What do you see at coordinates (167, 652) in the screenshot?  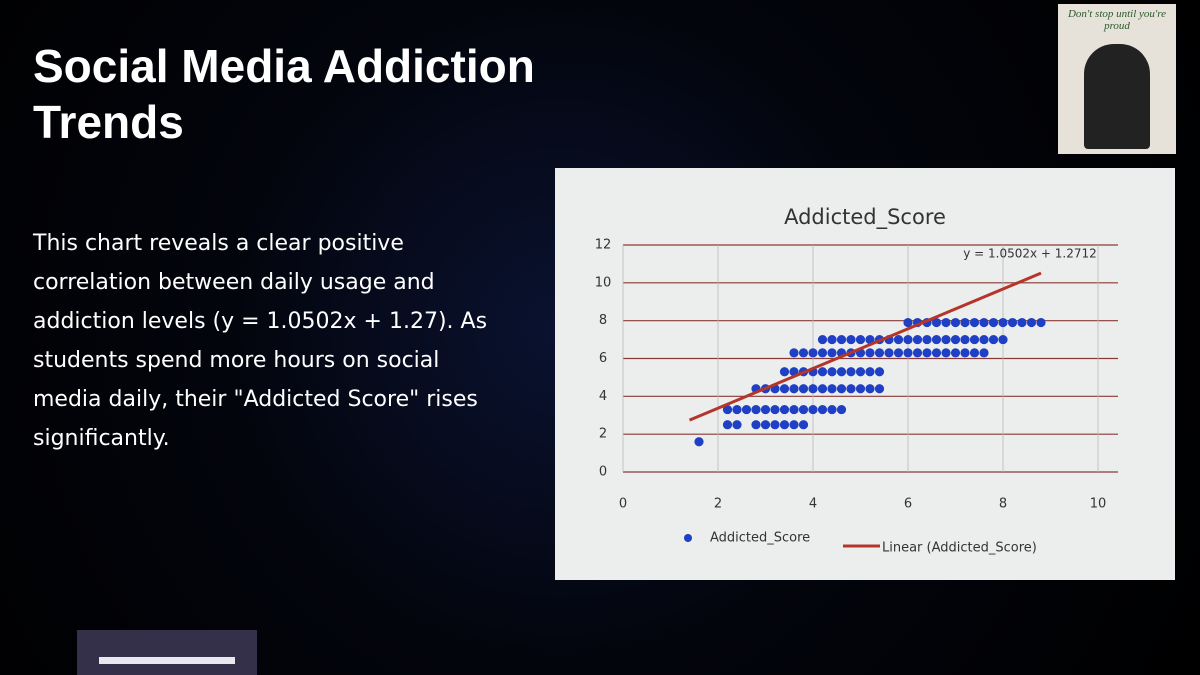 I see `footer-block` at bounding box center [167, 652].